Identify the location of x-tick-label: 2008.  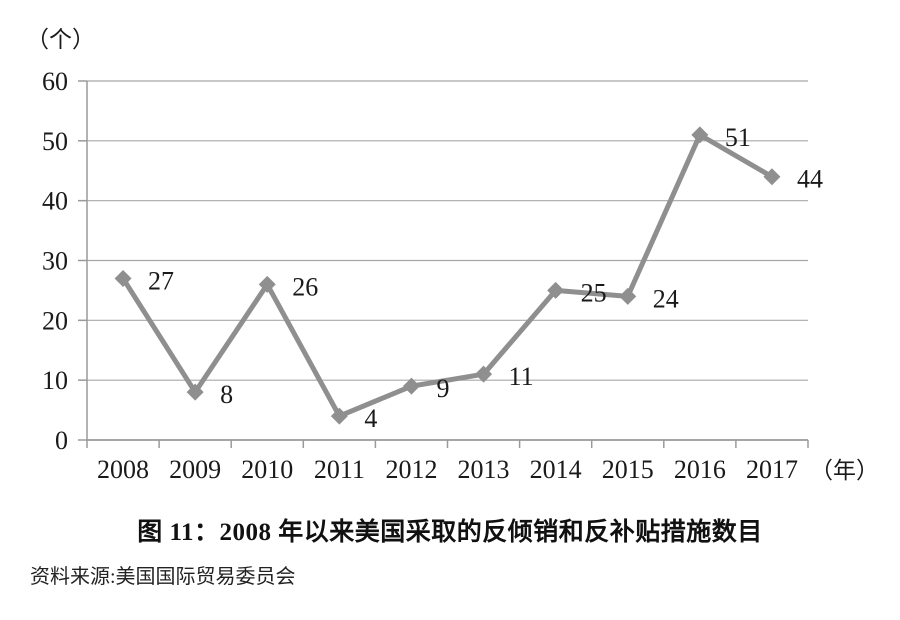
(123, 469).